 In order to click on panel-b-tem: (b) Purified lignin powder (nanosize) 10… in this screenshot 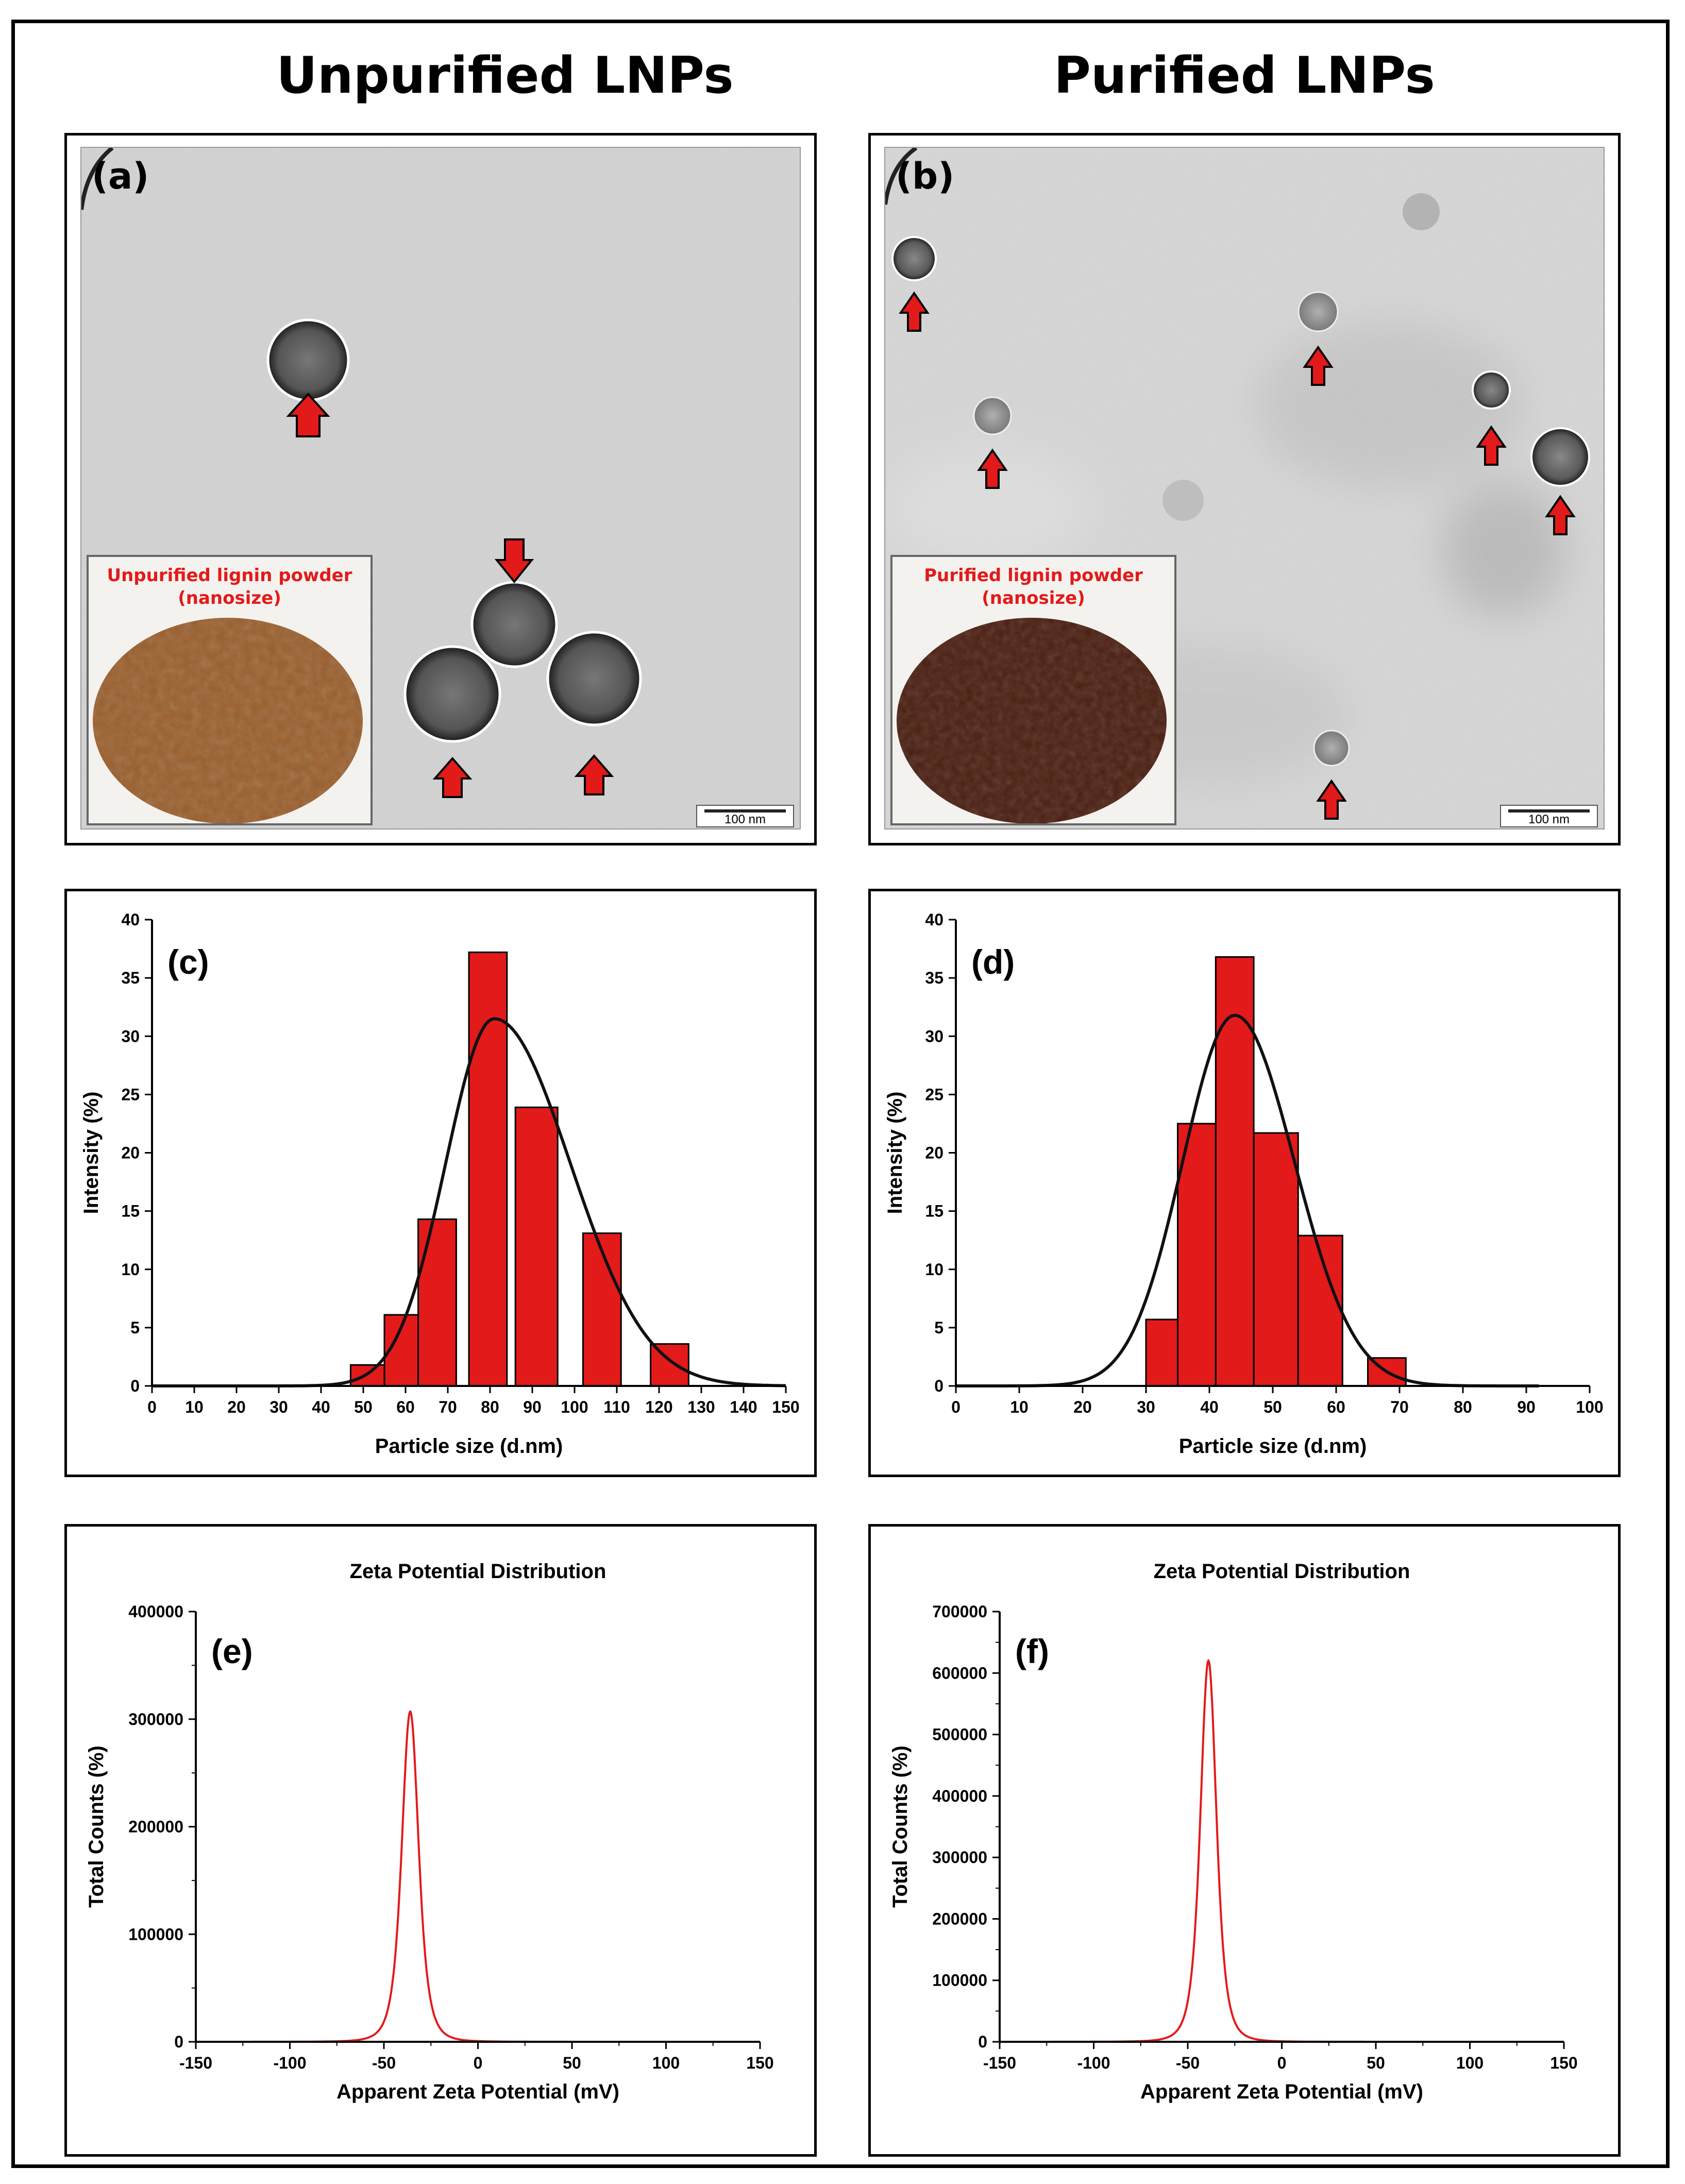, I will do `click(1244, 489)`.